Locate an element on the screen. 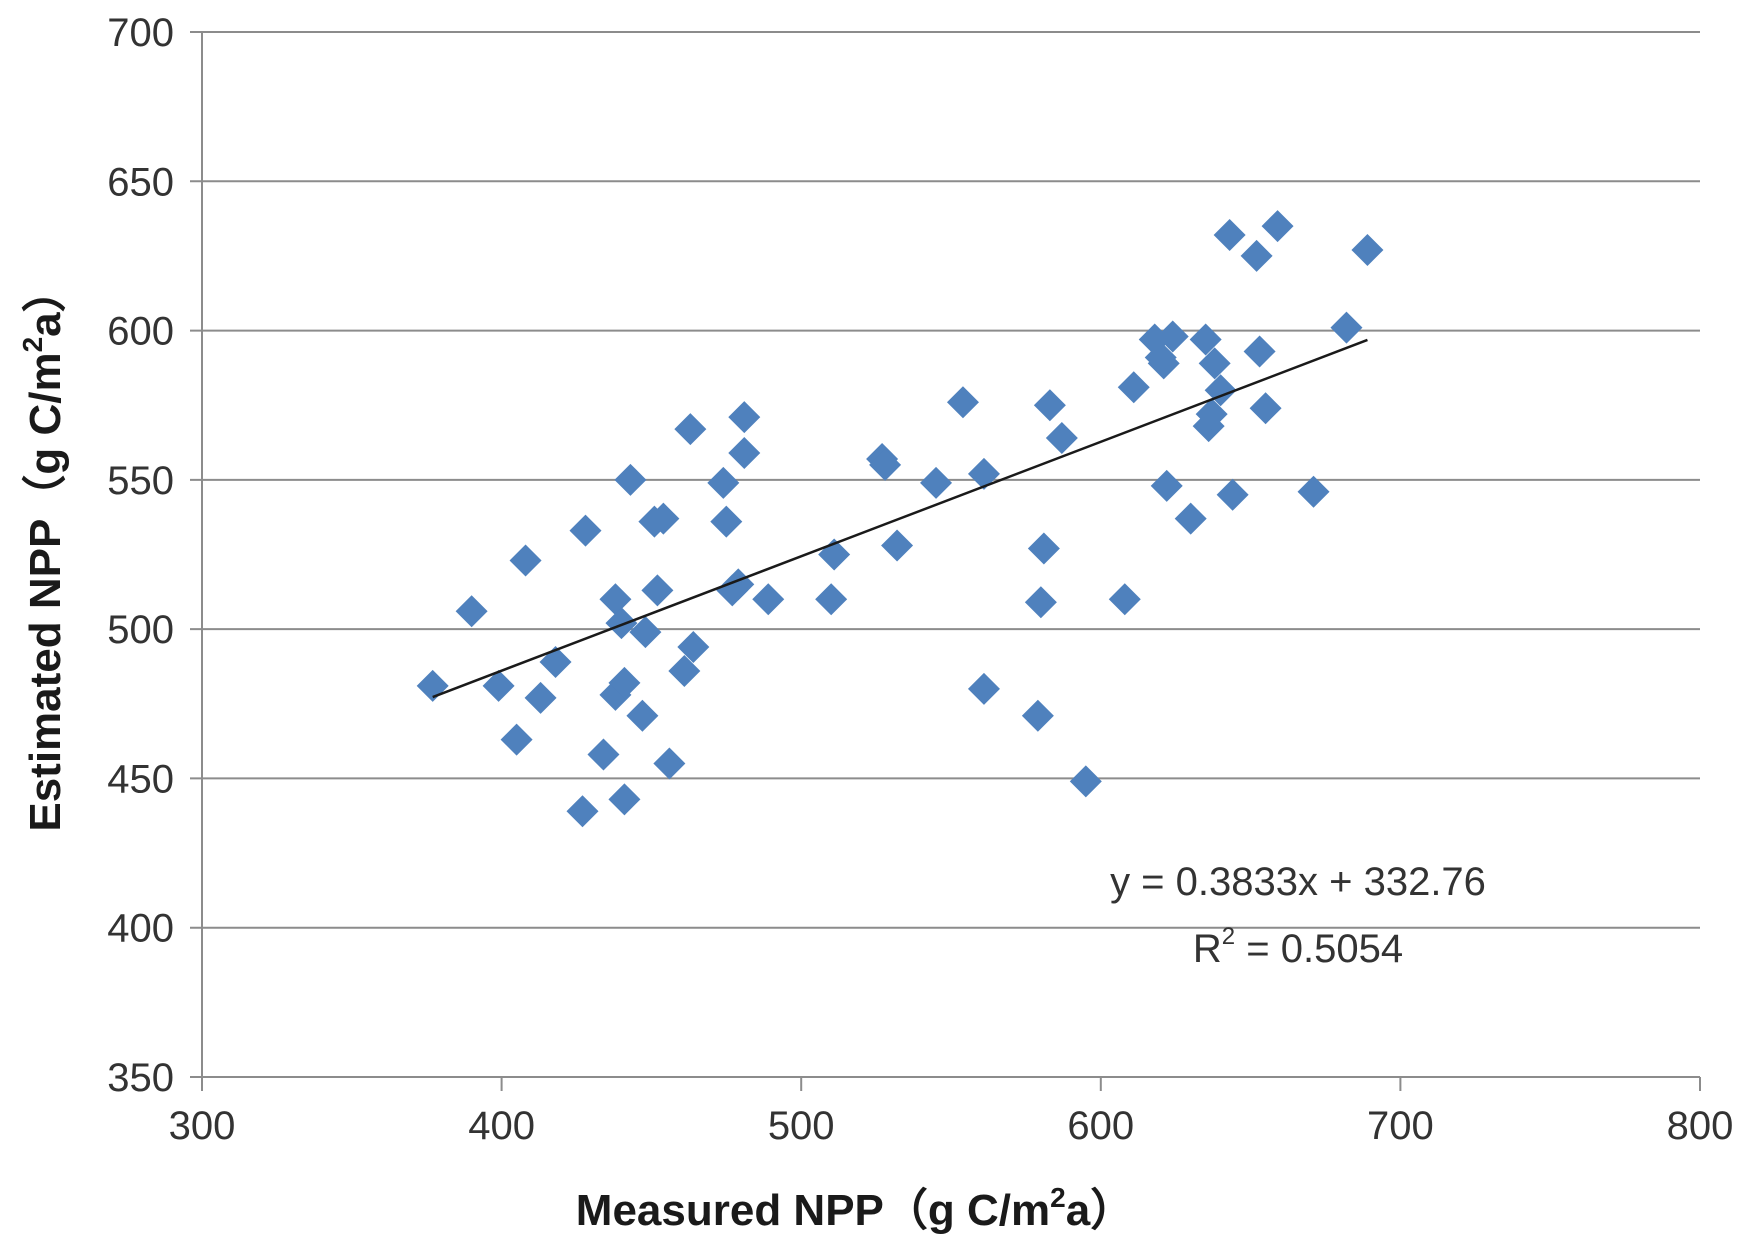 This screenshot has height=1256, width=1739. x-tick-label-400: 400 is located at coordinates (501, 1126).